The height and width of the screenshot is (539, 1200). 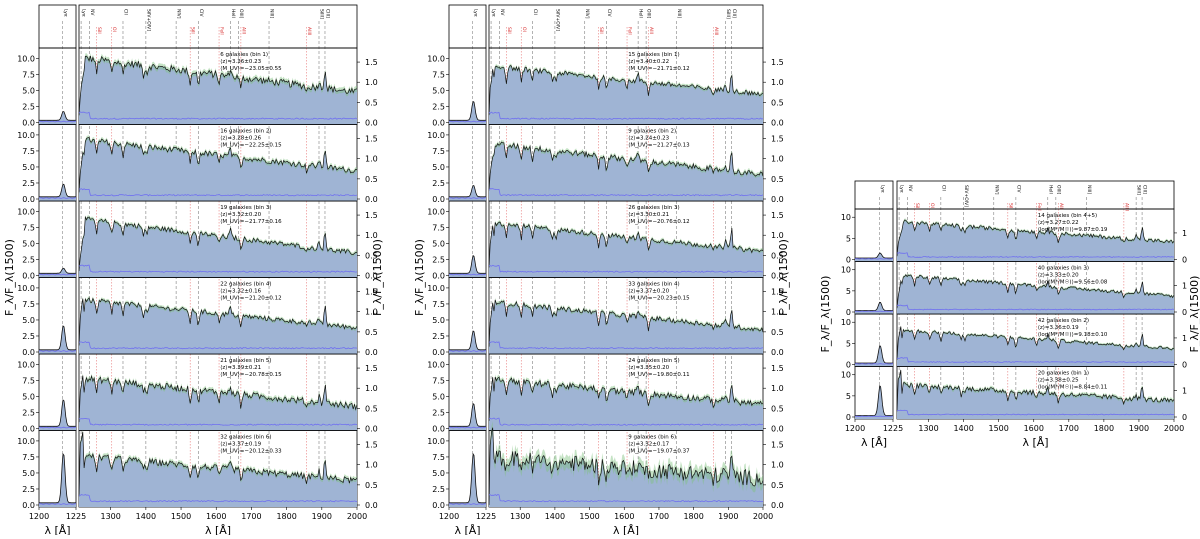 I want to click on bin-annotation: ⟨z⟩=3.24±0.23, so click(x=648, y=138).